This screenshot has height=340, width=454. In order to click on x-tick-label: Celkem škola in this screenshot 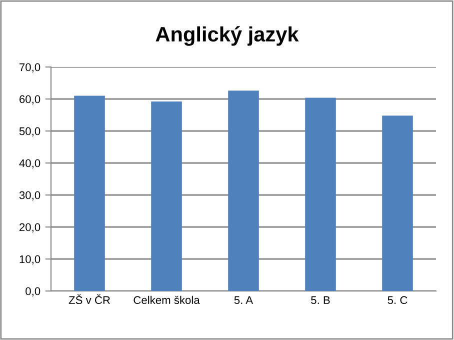, I will do `click(167, 300)`.